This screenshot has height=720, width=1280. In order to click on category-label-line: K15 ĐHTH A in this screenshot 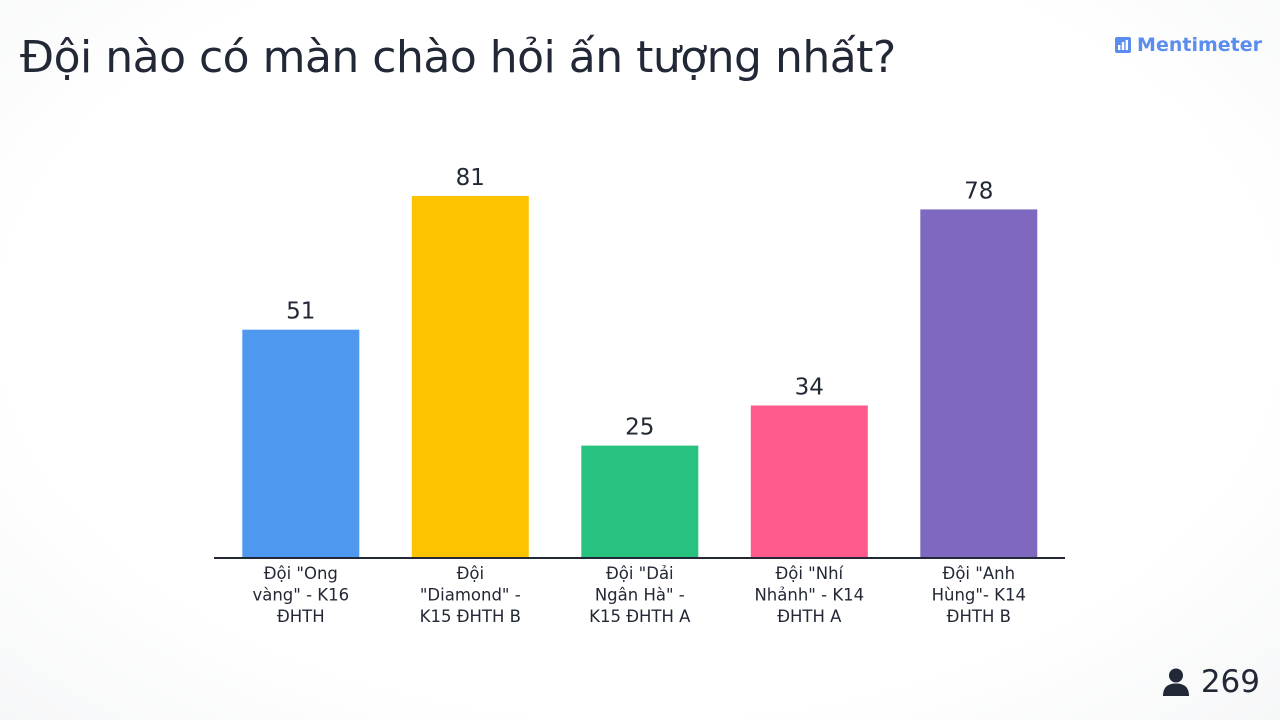, I will do `click(640, 616)`.